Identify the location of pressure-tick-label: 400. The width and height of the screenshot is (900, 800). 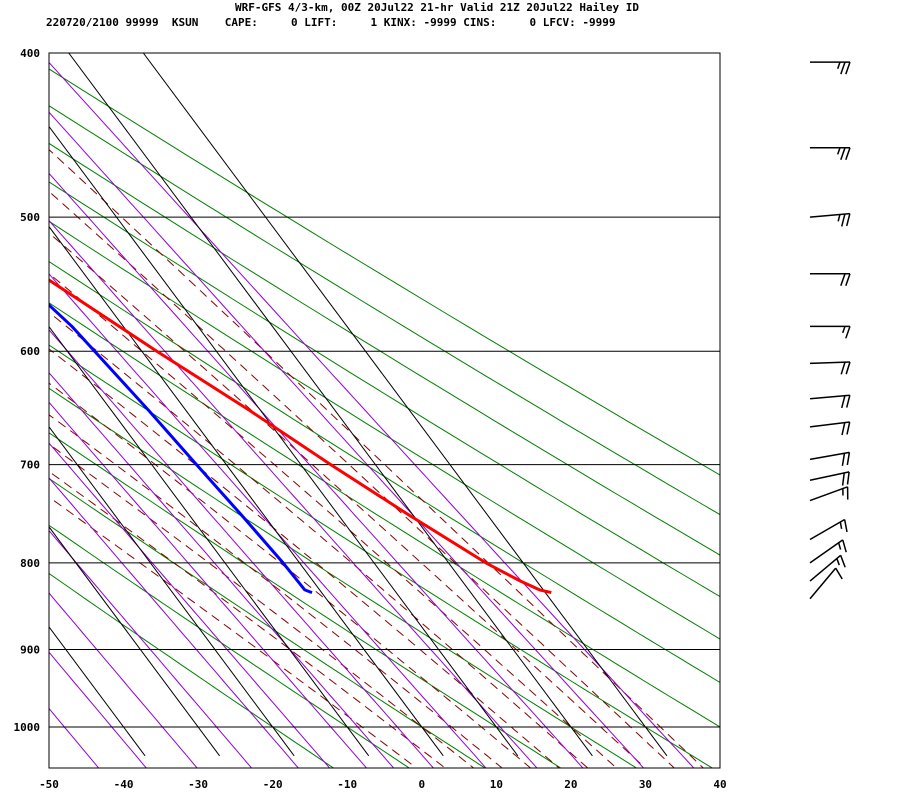
(30, 53).